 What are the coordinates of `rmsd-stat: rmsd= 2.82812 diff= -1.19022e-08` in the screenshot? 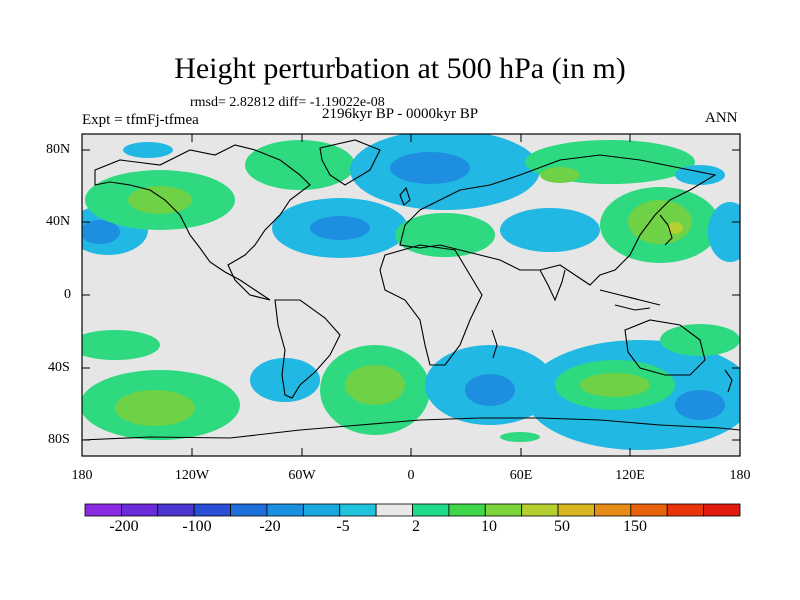 It's located at (287, 102).